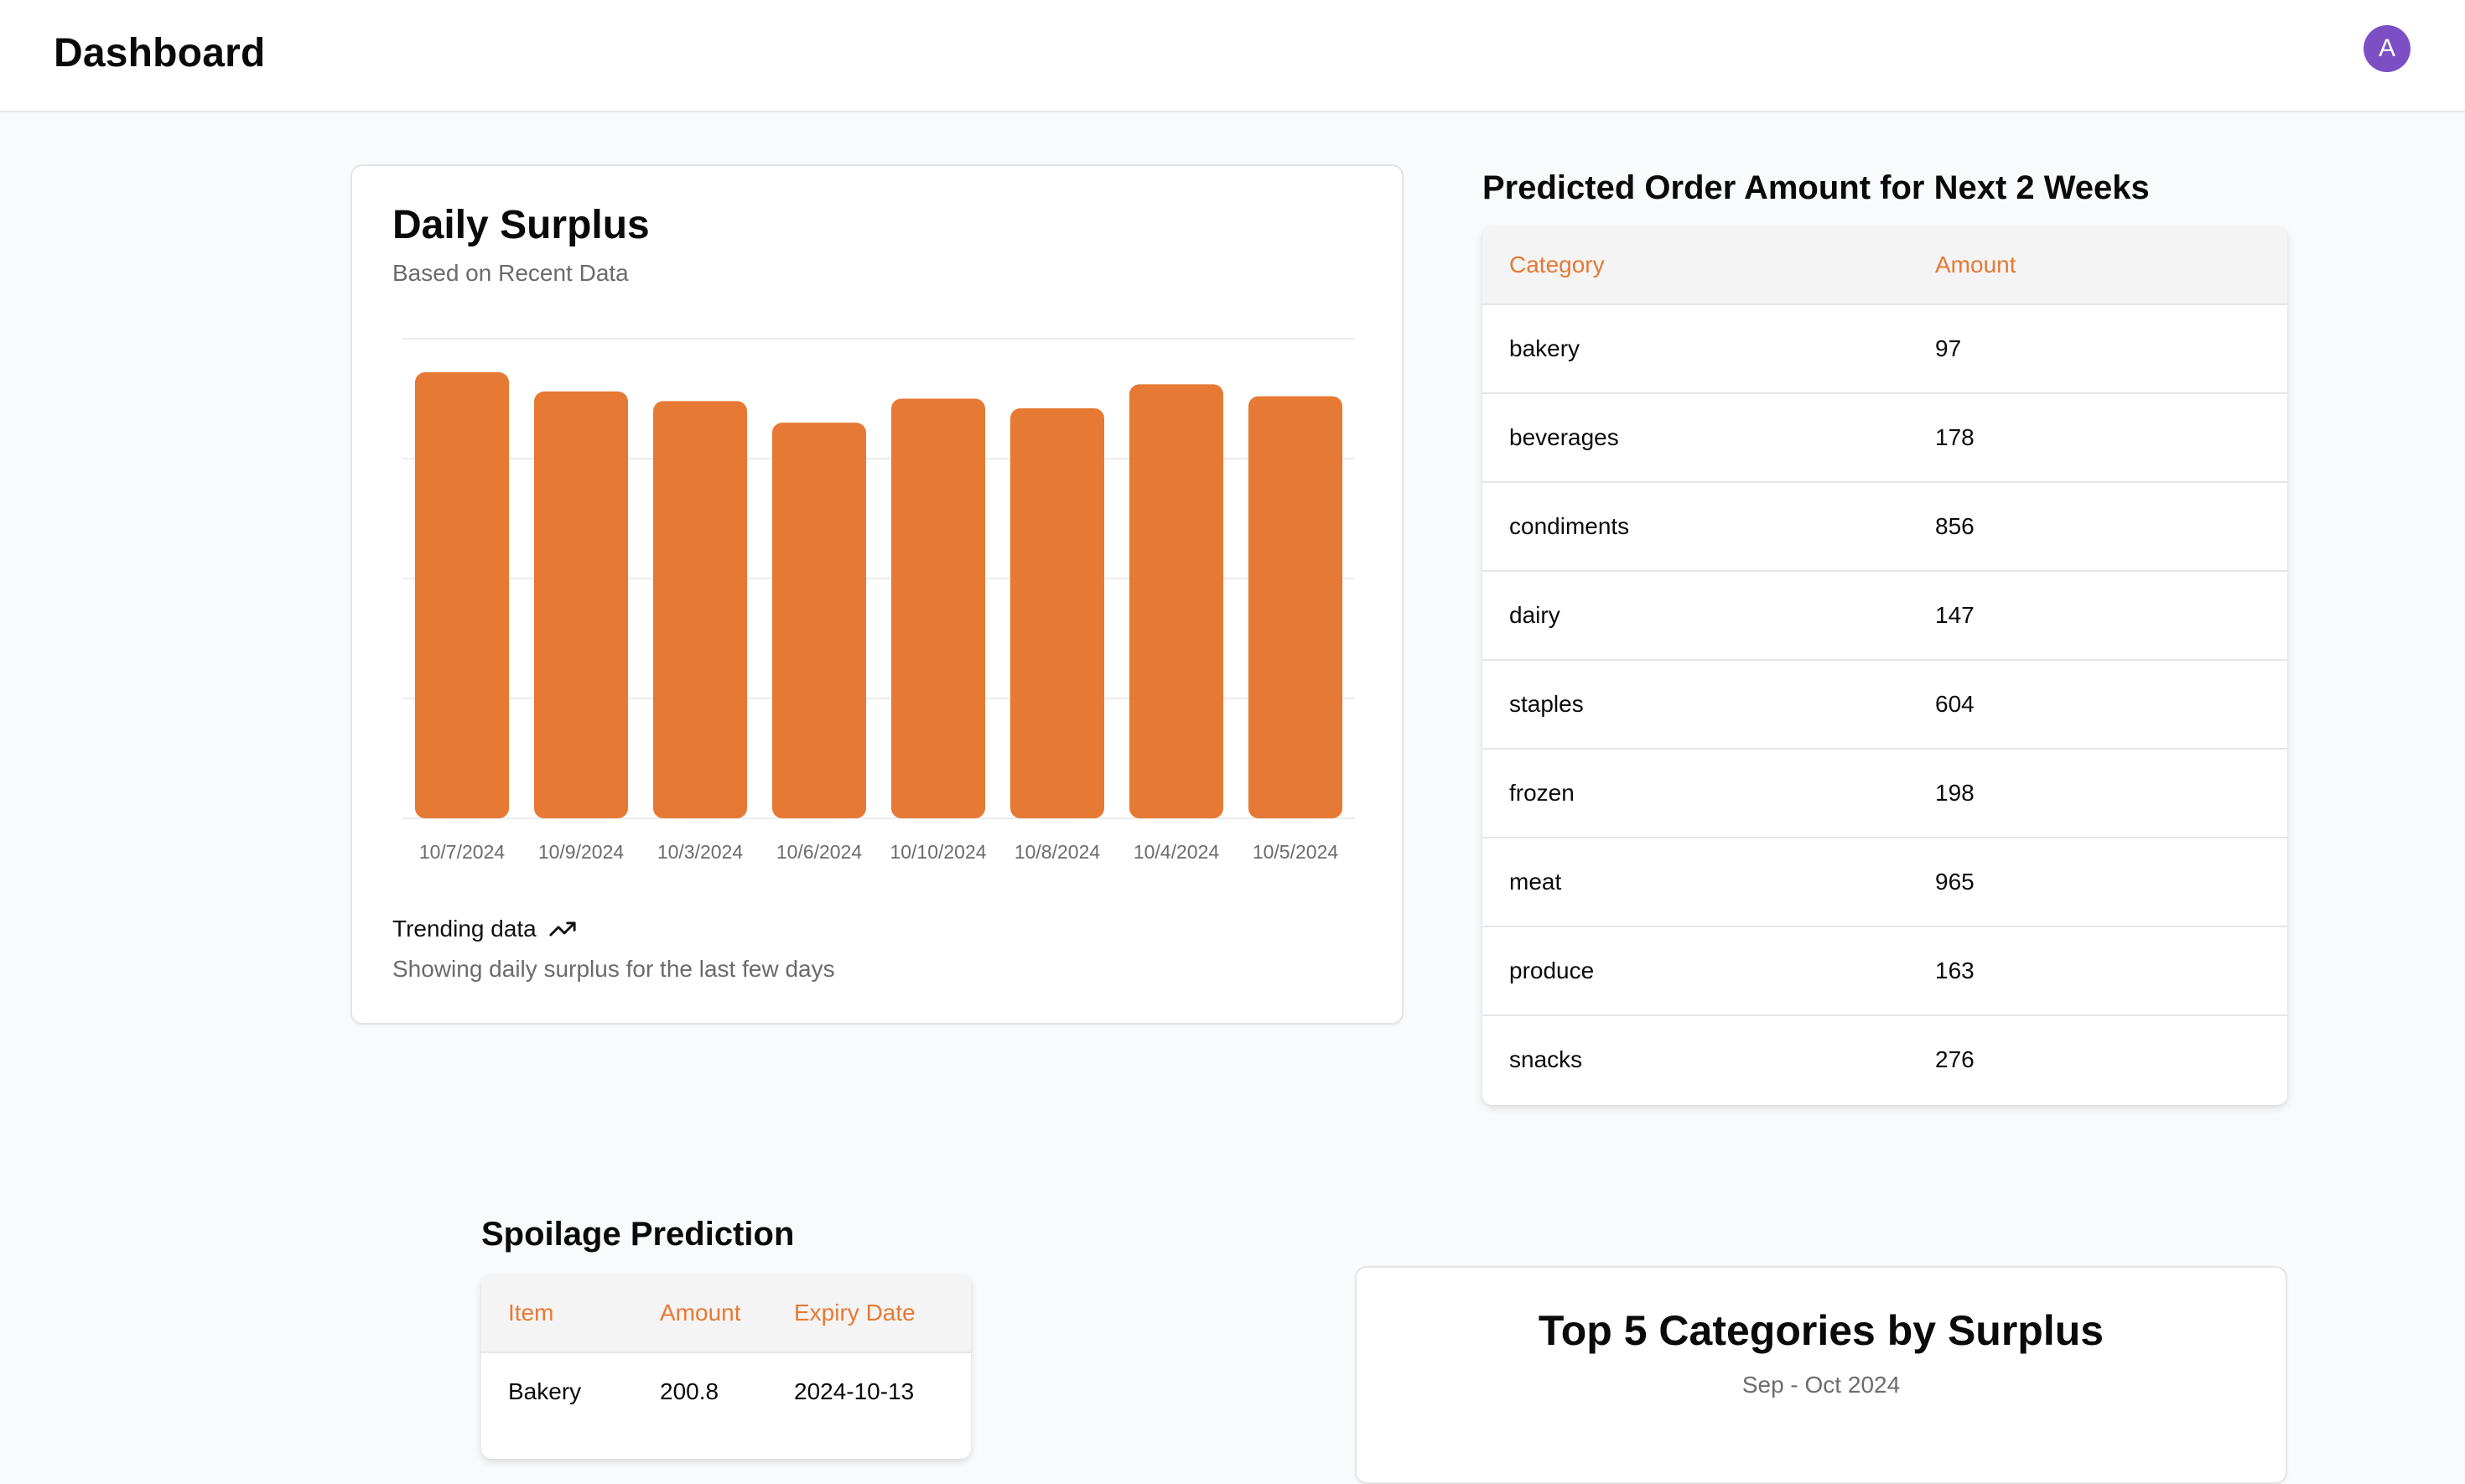  Describe the element at coordinates (2111, 527) in the screenshot. I see `amount-cell: 856` at that location.